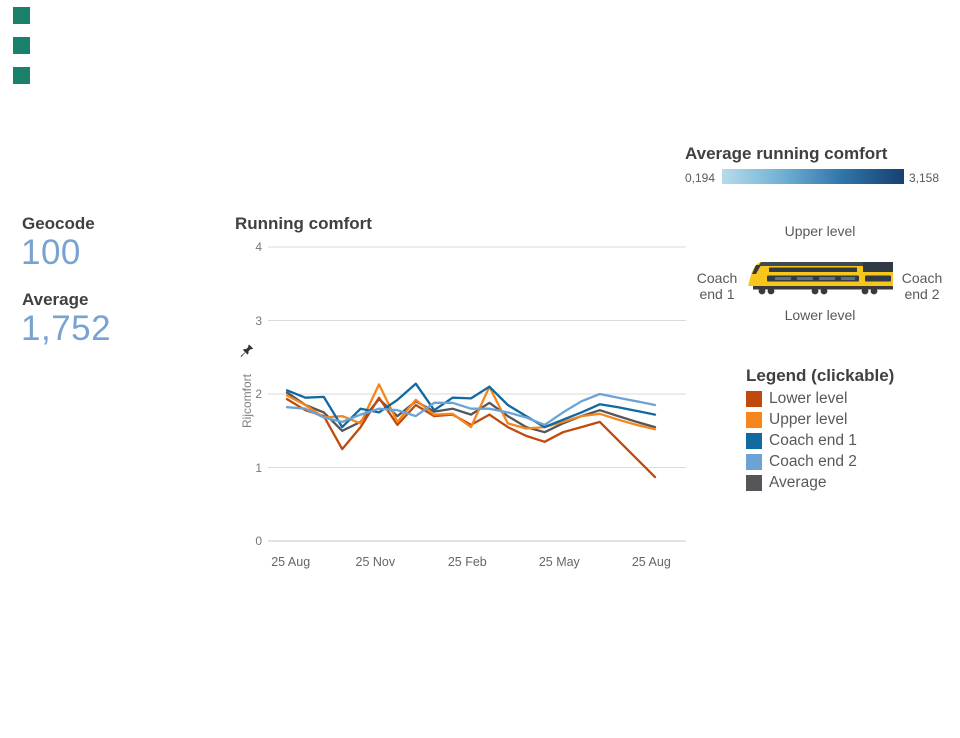 Image resolution: width=960 pixels, height=738 pixels. Describe the element at coordinates (820, 375) in the screenshot. I see `legend-title: Legend (clickable)` at that location.